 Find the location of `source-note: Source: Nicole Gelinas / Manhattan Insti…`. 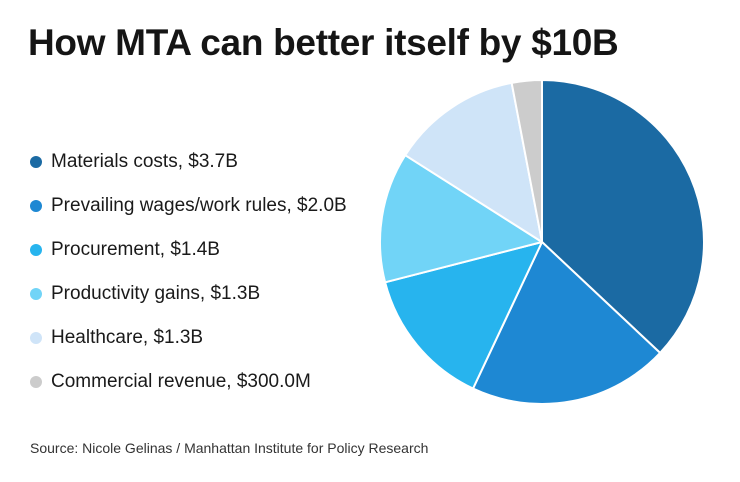

source-note: Source: Nicole Gelinas / Manhattan Insti… is located at coordinates (229, 448).